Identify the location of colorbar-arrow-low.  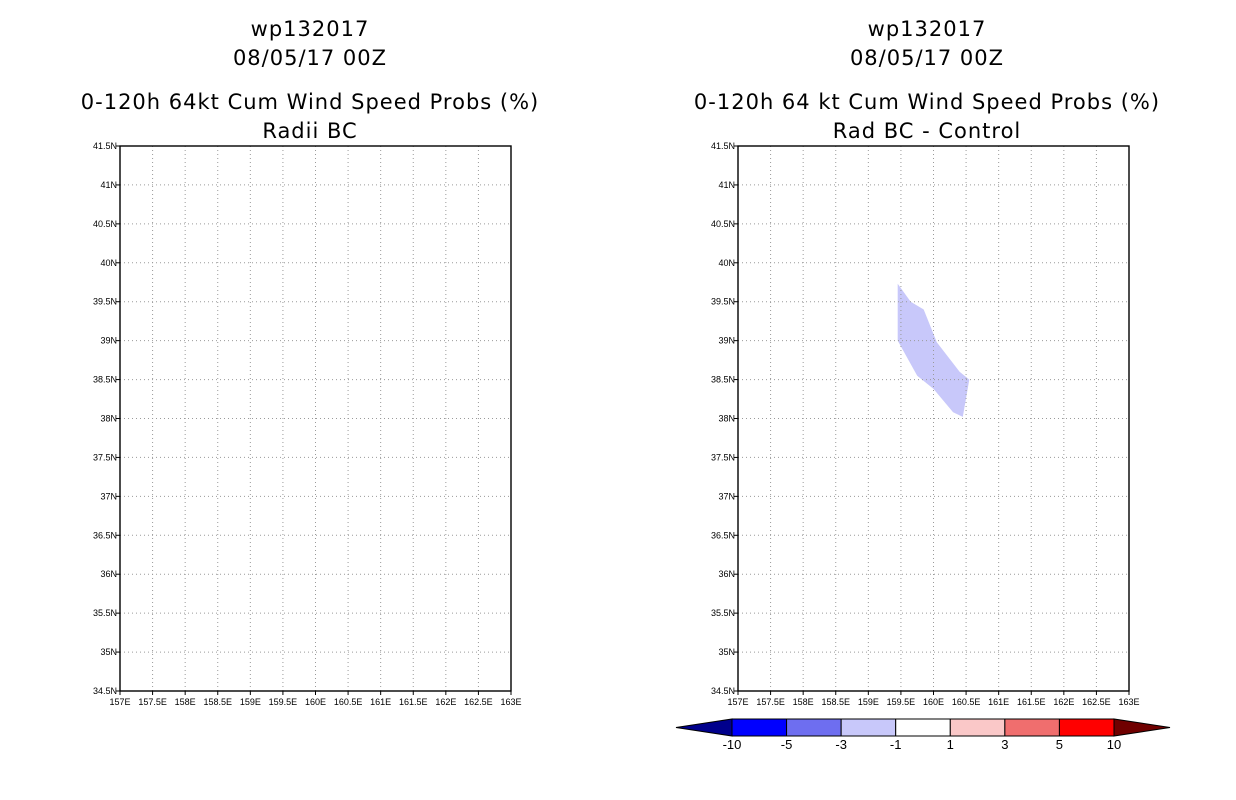
(704, 727).